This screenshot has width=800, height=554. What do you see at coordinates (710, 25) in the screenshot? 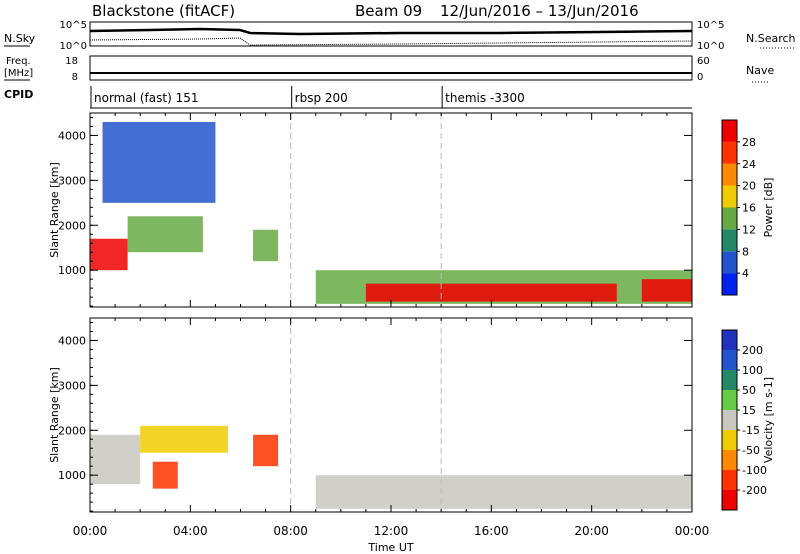
I see `nsearch-tick-top: 10^5` at bounding box center [710, 25].